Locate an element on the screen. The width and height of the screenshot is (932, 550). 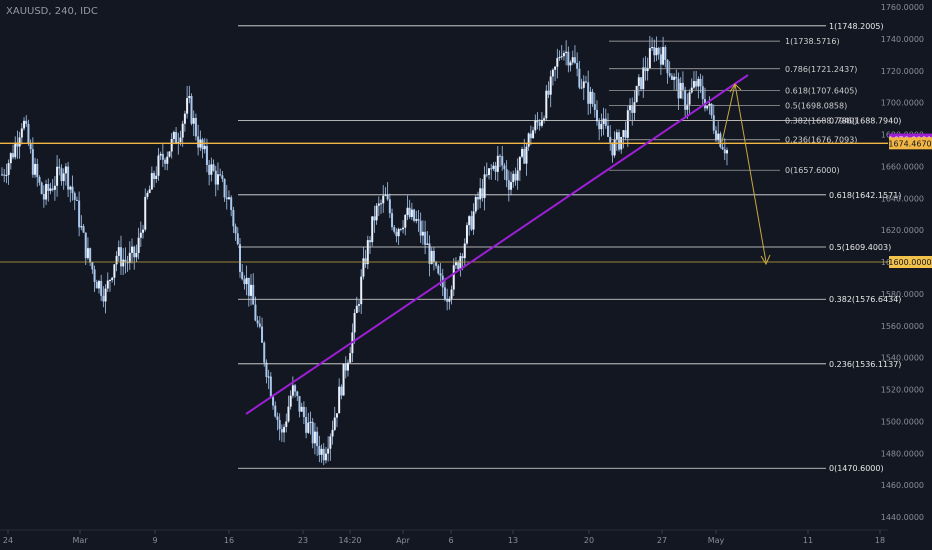
x-tick-label: 27 is located at coordinates (662, 540).